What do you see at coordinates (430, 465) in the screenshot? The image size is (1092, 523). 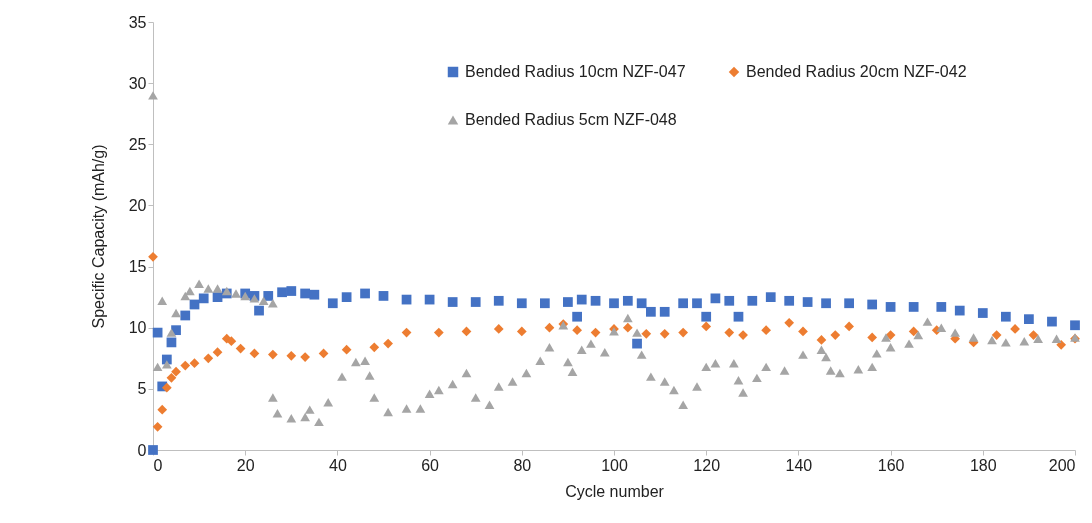 I see `x-tick-label: 60` at bounding box center [430, 465].